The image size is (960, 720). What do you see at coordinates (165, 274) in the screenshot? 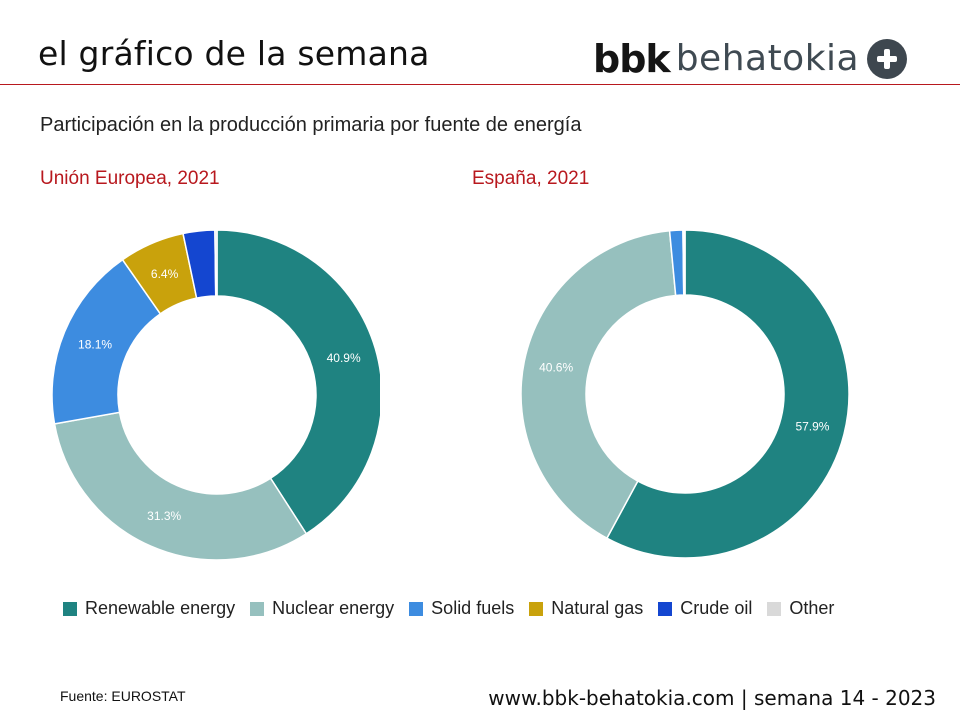
I see `eu-label-natural-gas: 6.4%` at bounding box center [165, 274].